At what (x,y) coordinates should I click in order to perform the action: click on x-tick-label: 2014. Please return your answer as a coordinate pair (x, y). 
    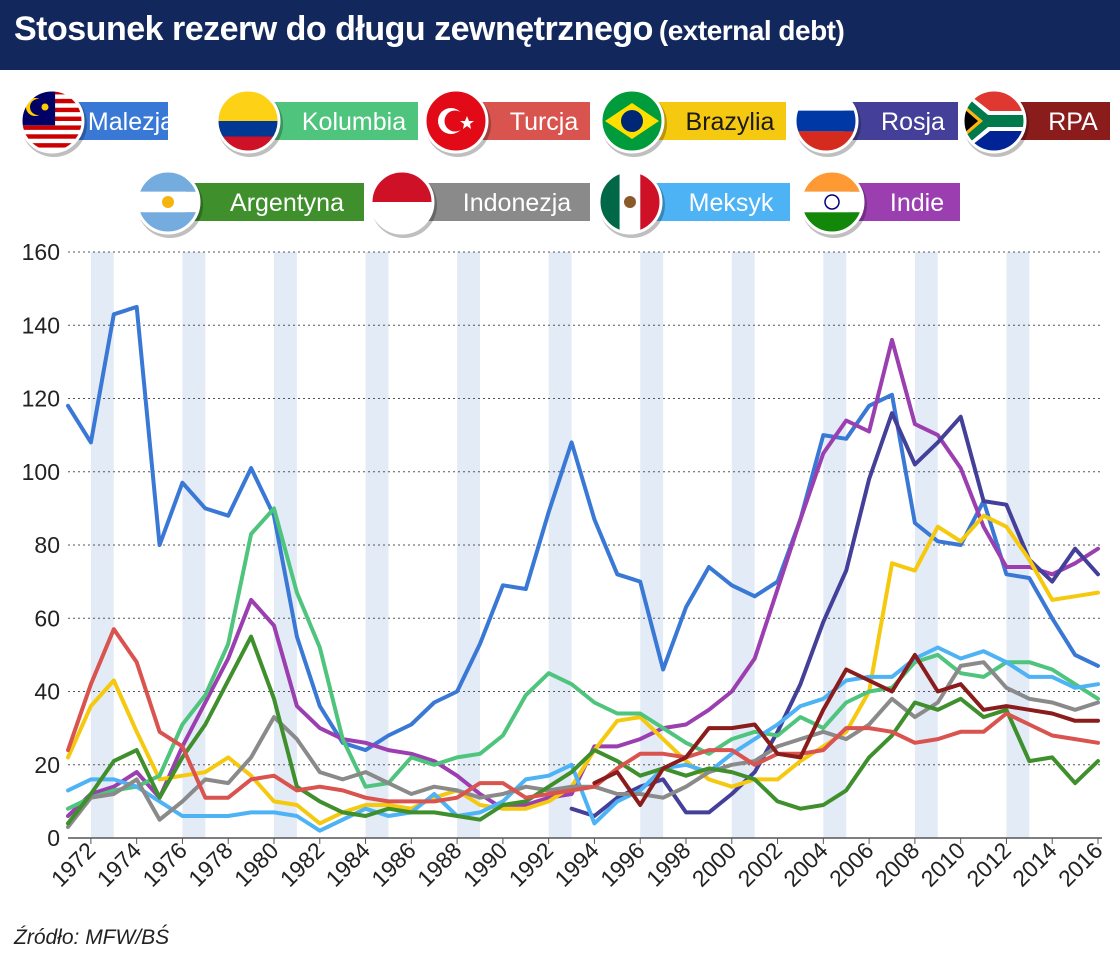
    Looking at the image, I should click on (1034, 864).